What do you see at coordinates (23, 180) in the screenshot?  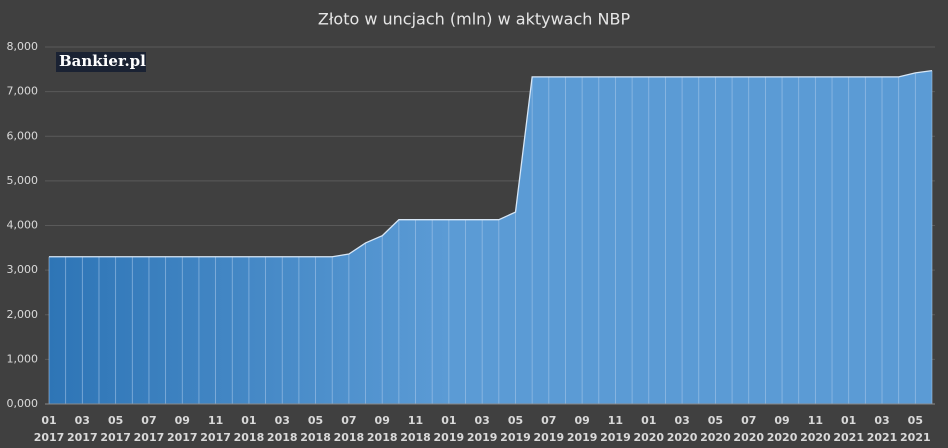 I see `y-tick-label: 5,000` at bounding box center [23, 180].